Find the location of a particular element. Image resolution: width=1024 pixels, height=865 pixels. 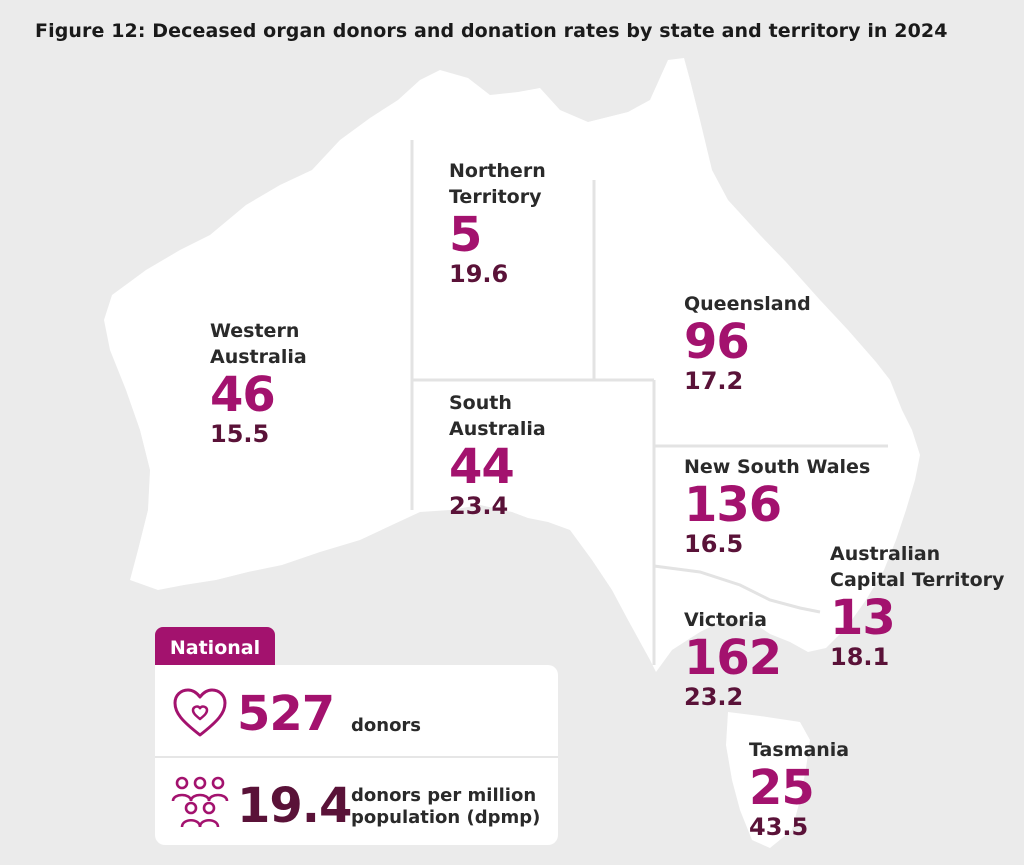

region-name: Australian is located at coordinates (885, 554).